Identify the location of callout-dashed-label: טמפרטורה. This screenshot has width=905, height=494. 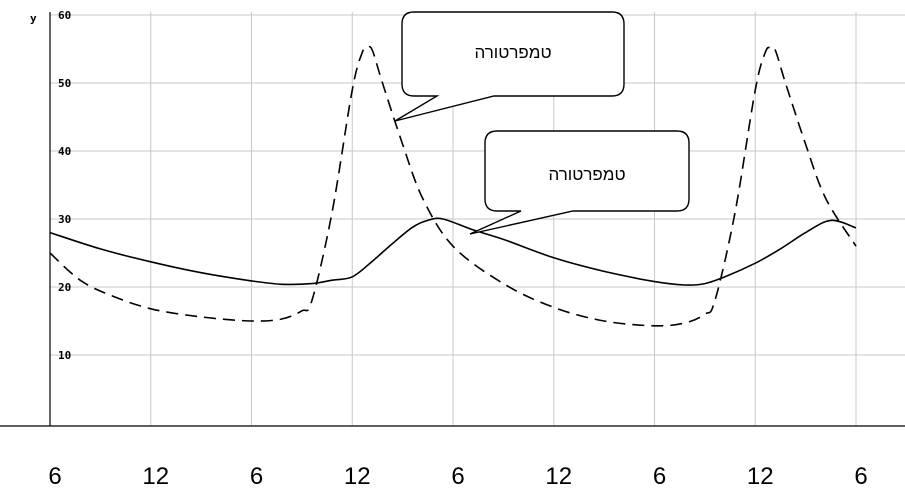
(512, 52).